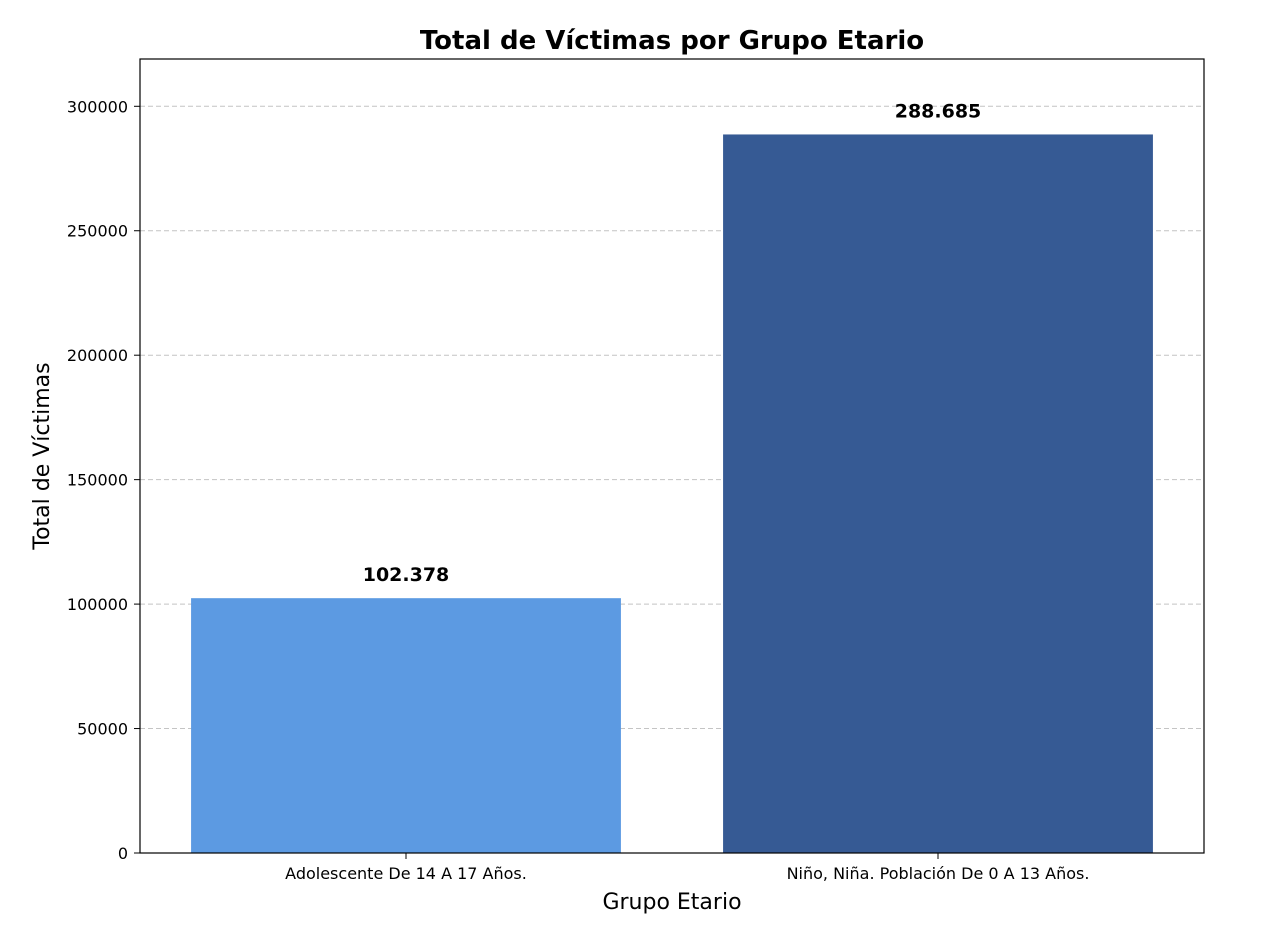 Image resolution: width=1274 pixels, height=931 pixels. Describe the element at coordinates (671, 902) in the screenshot. I see `x-axis-label: Grupo Etario` at that location.